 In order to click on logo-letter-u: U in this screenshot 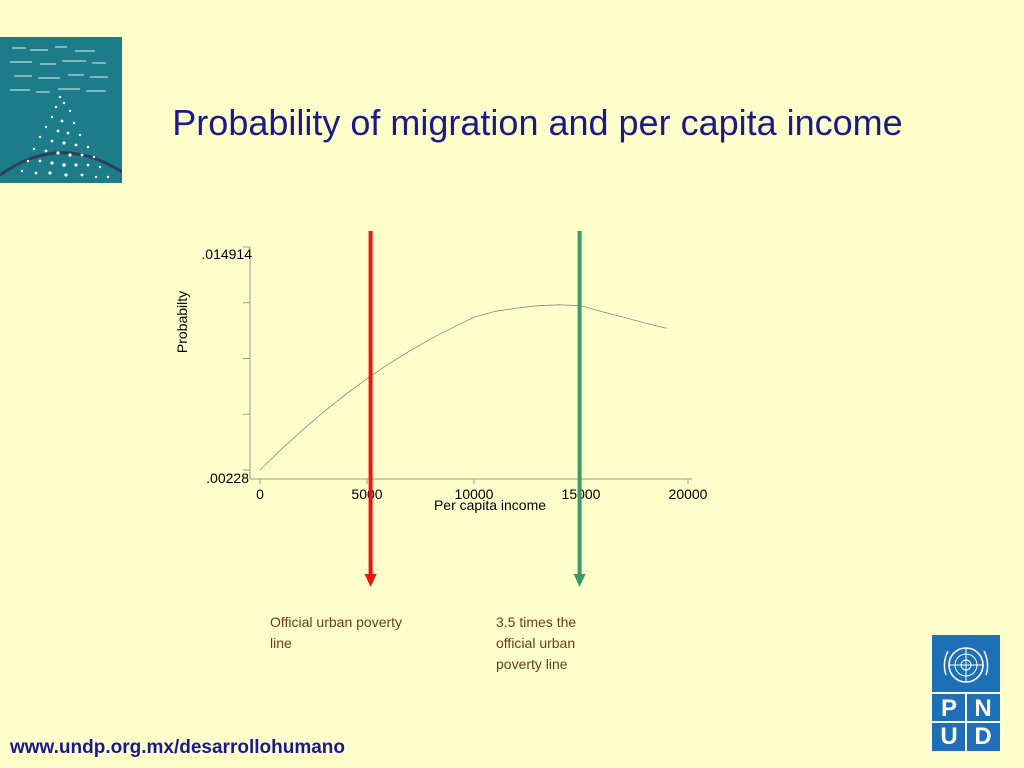, I will do `click(949, 737)`.